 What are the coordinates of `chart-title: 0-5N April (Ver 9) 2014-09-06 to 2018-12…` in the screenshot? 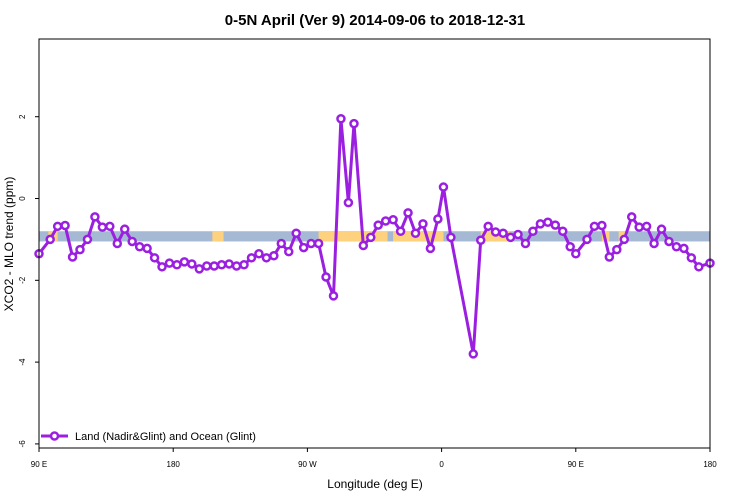 It's located at (375, 20).